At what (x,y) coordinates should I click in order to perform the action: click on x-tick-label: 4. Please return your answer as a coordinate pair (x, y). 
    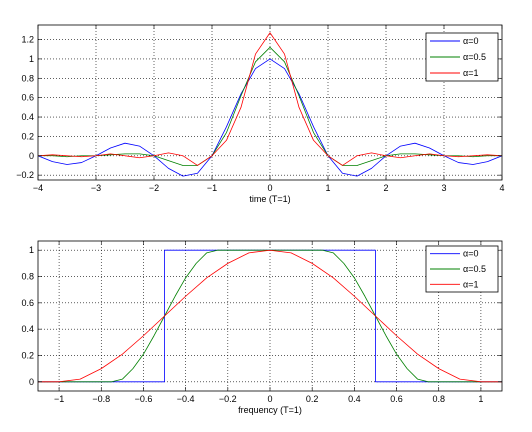
    Looking at the image, I should click on (501, 188).